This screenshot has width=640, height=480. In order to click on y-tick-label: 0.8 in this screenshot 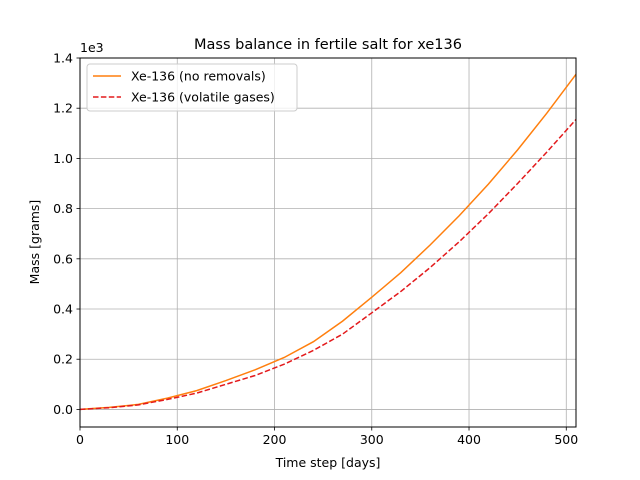, I will do `click(63, 208)`.